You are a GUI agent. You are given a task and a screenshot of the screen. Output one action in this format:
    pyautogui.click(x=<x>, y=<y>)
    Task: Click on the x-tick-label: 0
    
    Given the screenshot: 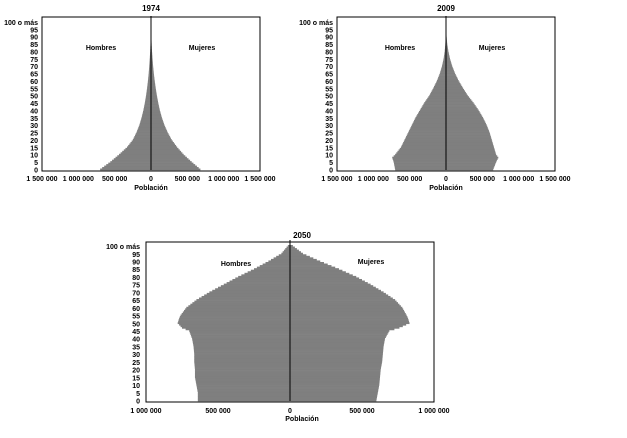 What is the action you would take?
    pyautogui.click(x=446, y=179)
    